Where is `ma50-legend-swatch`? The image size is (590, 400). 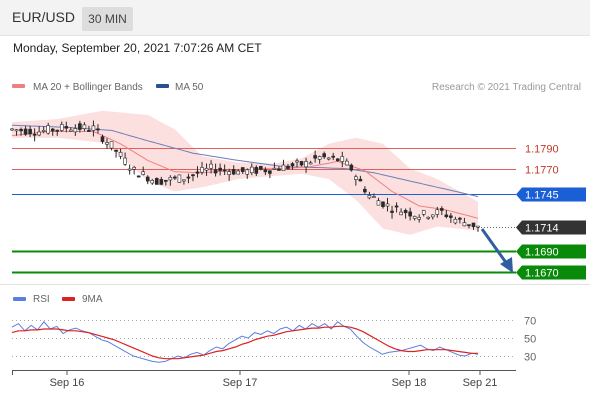
ma50-legend-swatch is located at coordinates (162, 86).